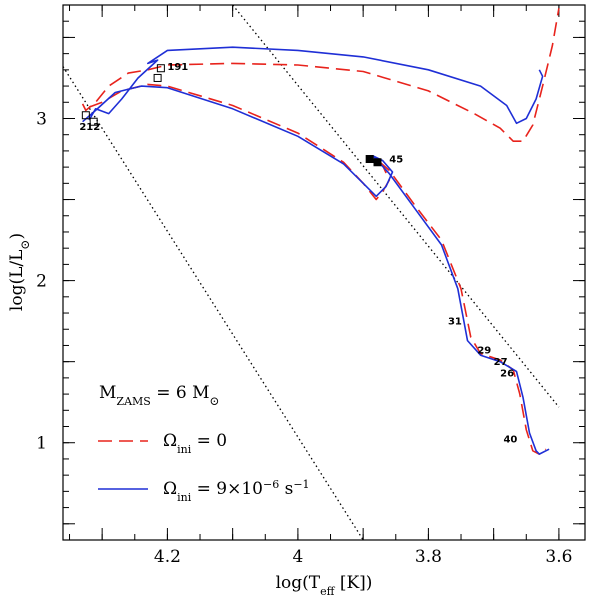 This screenshot has height=600, width=600. I want to click on y-axis-label-main: log(L/L, so click(17, 281).